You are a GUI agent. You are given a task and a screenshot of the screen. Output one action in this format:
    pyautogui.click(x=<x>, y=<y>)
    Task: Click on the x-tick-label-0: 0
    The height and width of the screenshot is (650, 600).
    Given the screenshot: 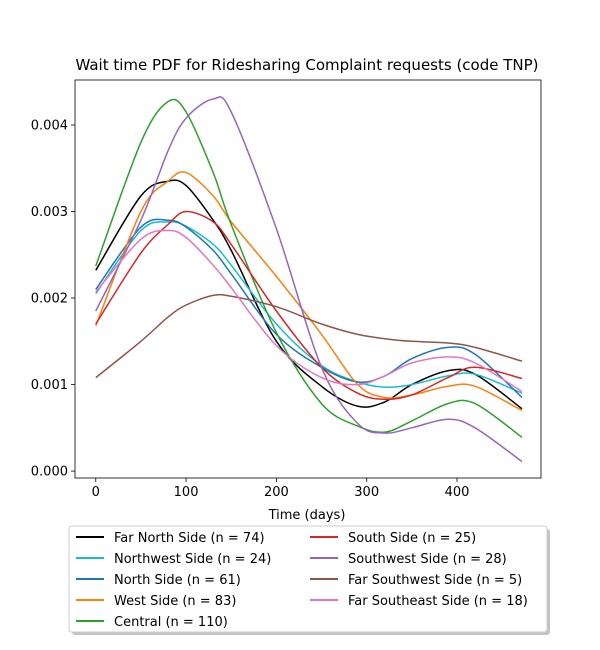 What is the action you would take?
    pyautogui.click(x=96, y=492)
    